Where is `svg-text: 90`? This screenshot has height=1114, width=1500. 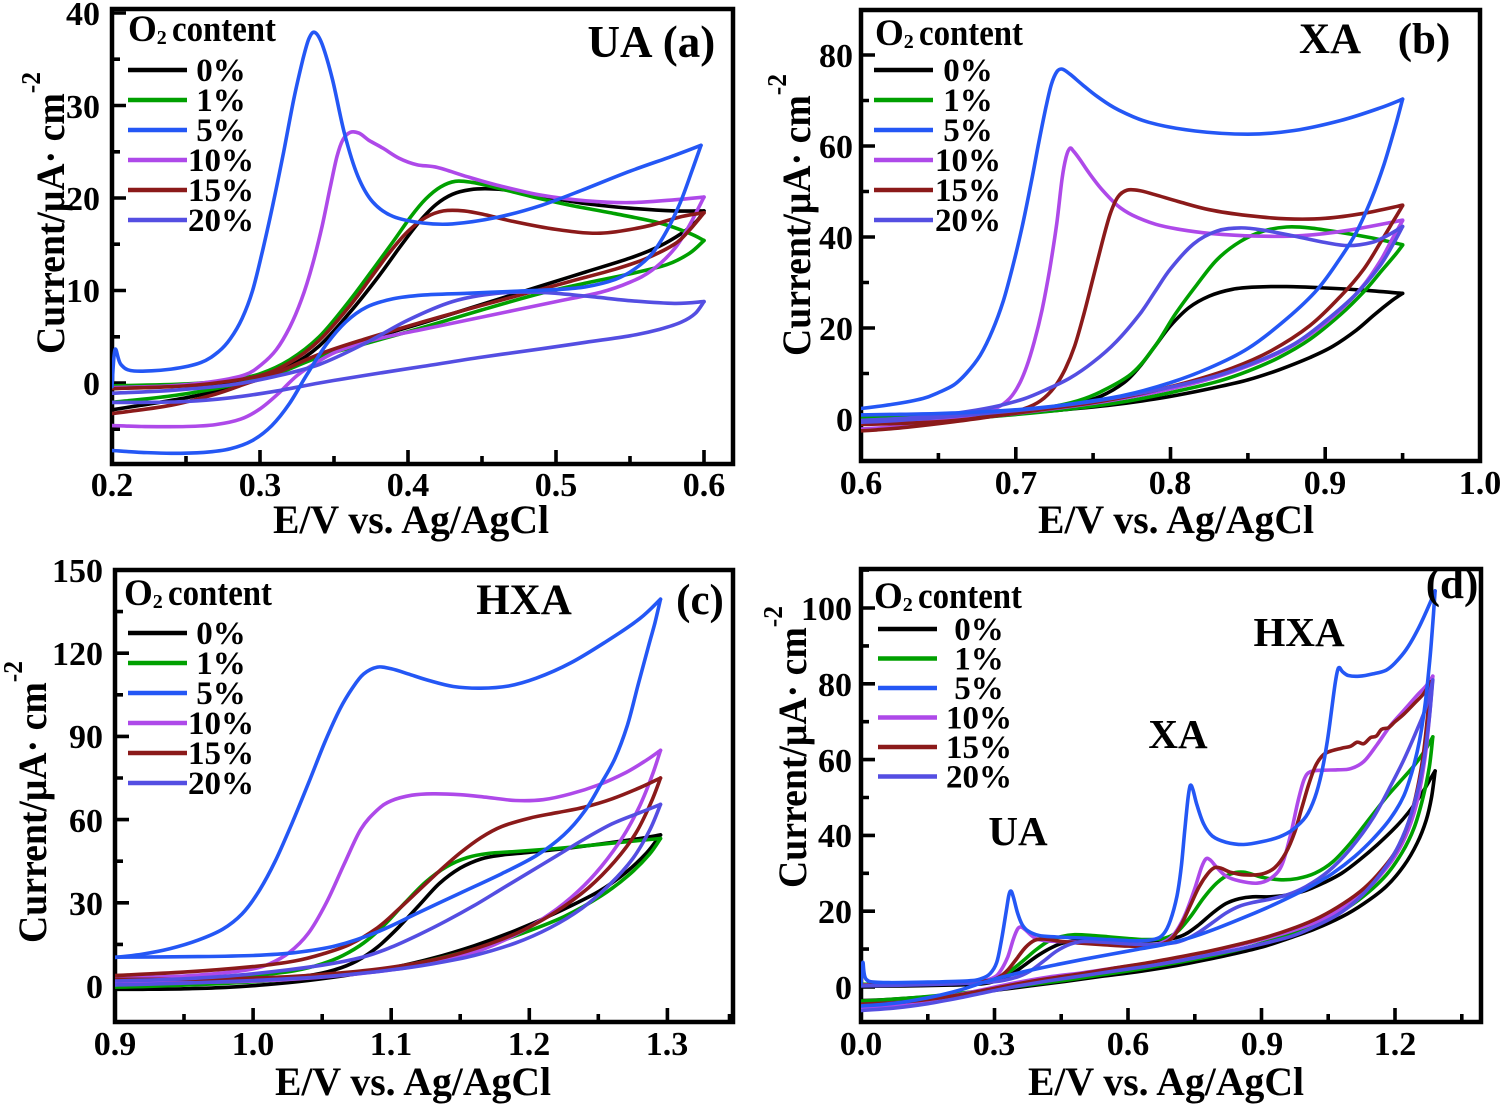 svg-text: 90 is located at coordinates (86, 737).